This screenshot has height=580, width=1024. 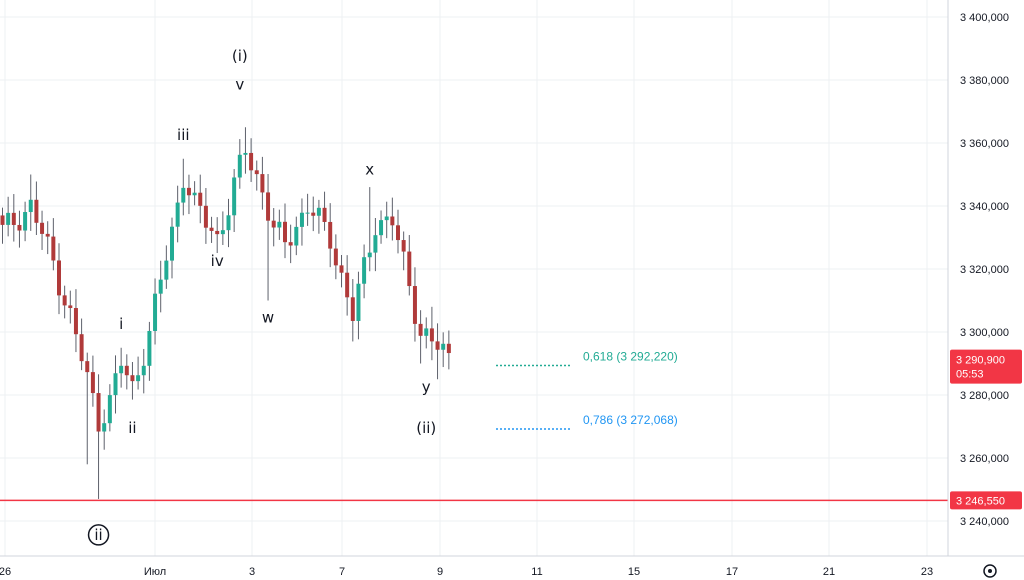 What do you see at coordinates (239, 84) in the screenshot?
I see `wave-label: v` at bounding box center [239, 84].